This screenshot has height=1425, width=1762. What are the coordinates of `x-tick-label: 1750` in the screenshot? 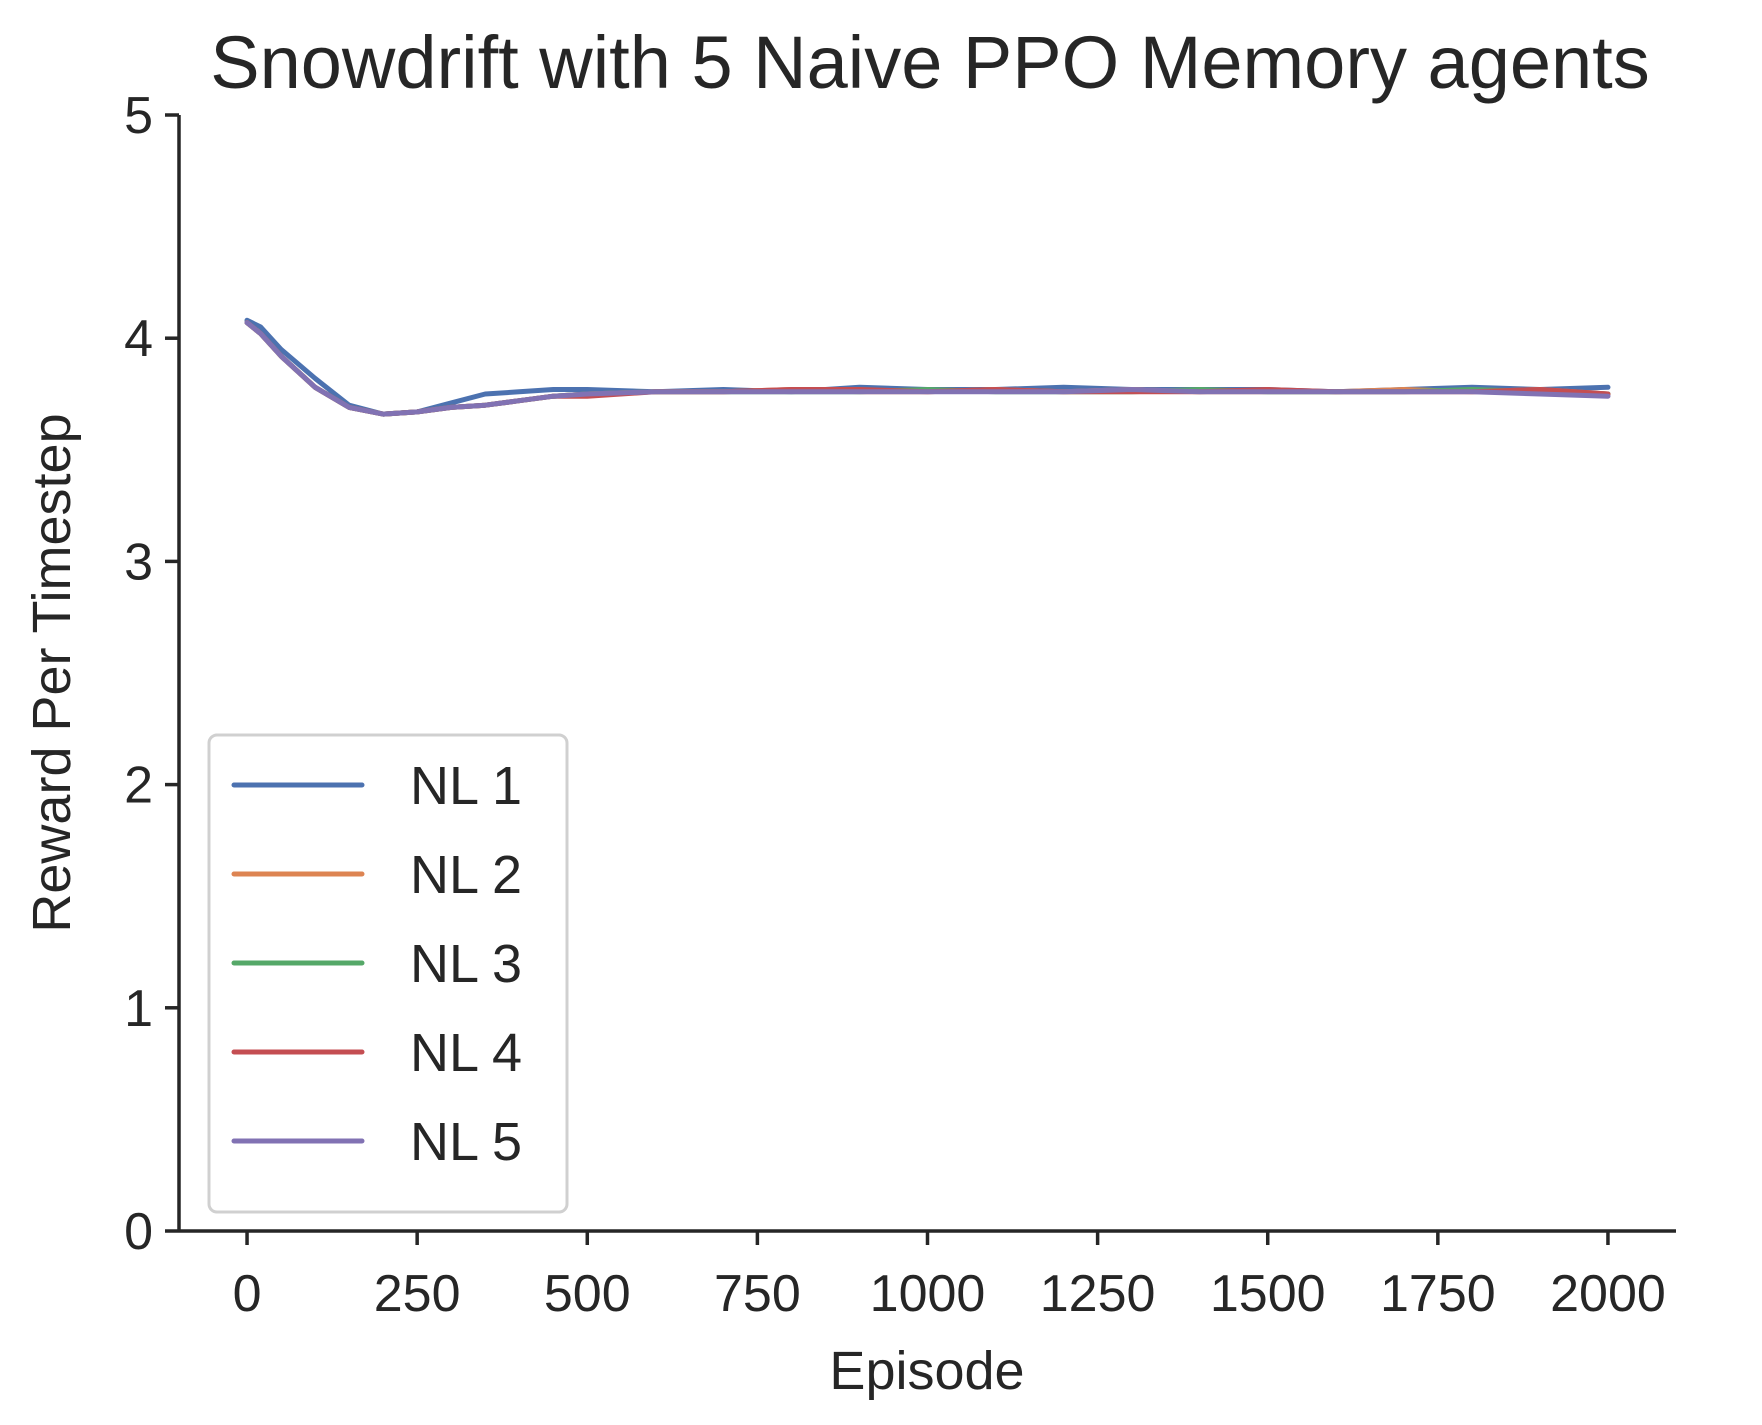 It's located at (1438, 1294).